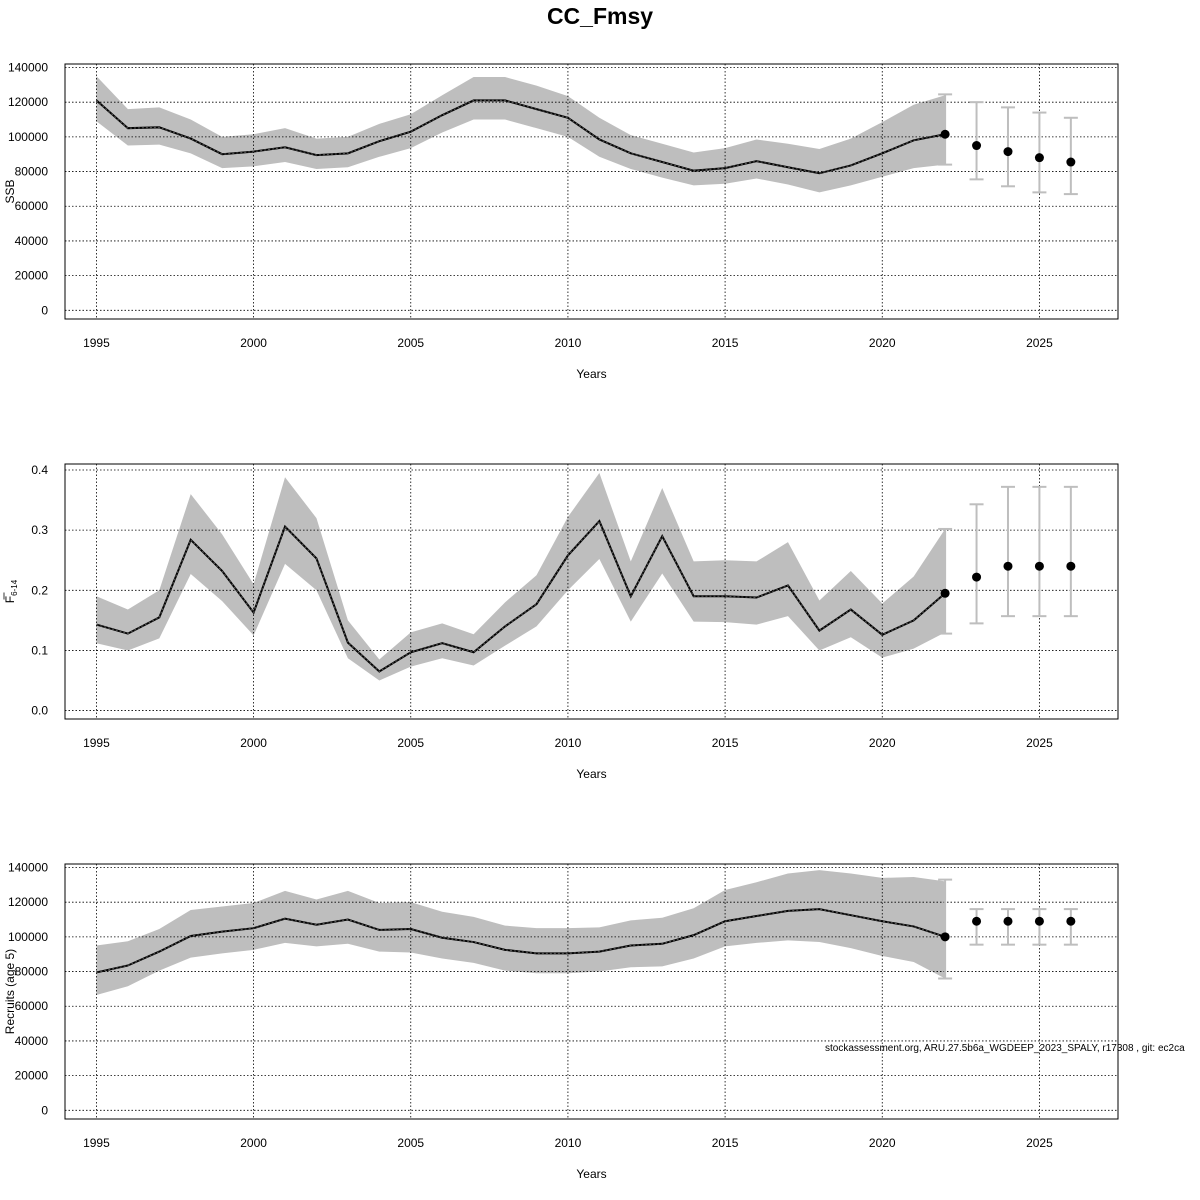  I want to click on y-tick-label: 0.4, so click(39, 470).